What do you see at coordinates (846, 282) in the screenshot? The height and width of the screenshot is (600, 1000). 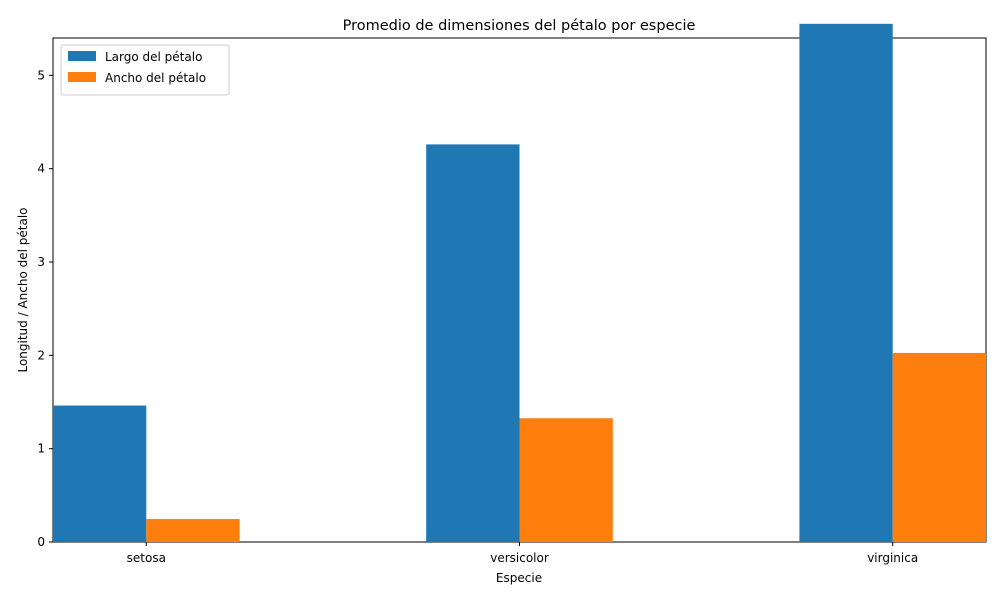 I see `bar-largo-virginica` at bounding box center [846, 282].